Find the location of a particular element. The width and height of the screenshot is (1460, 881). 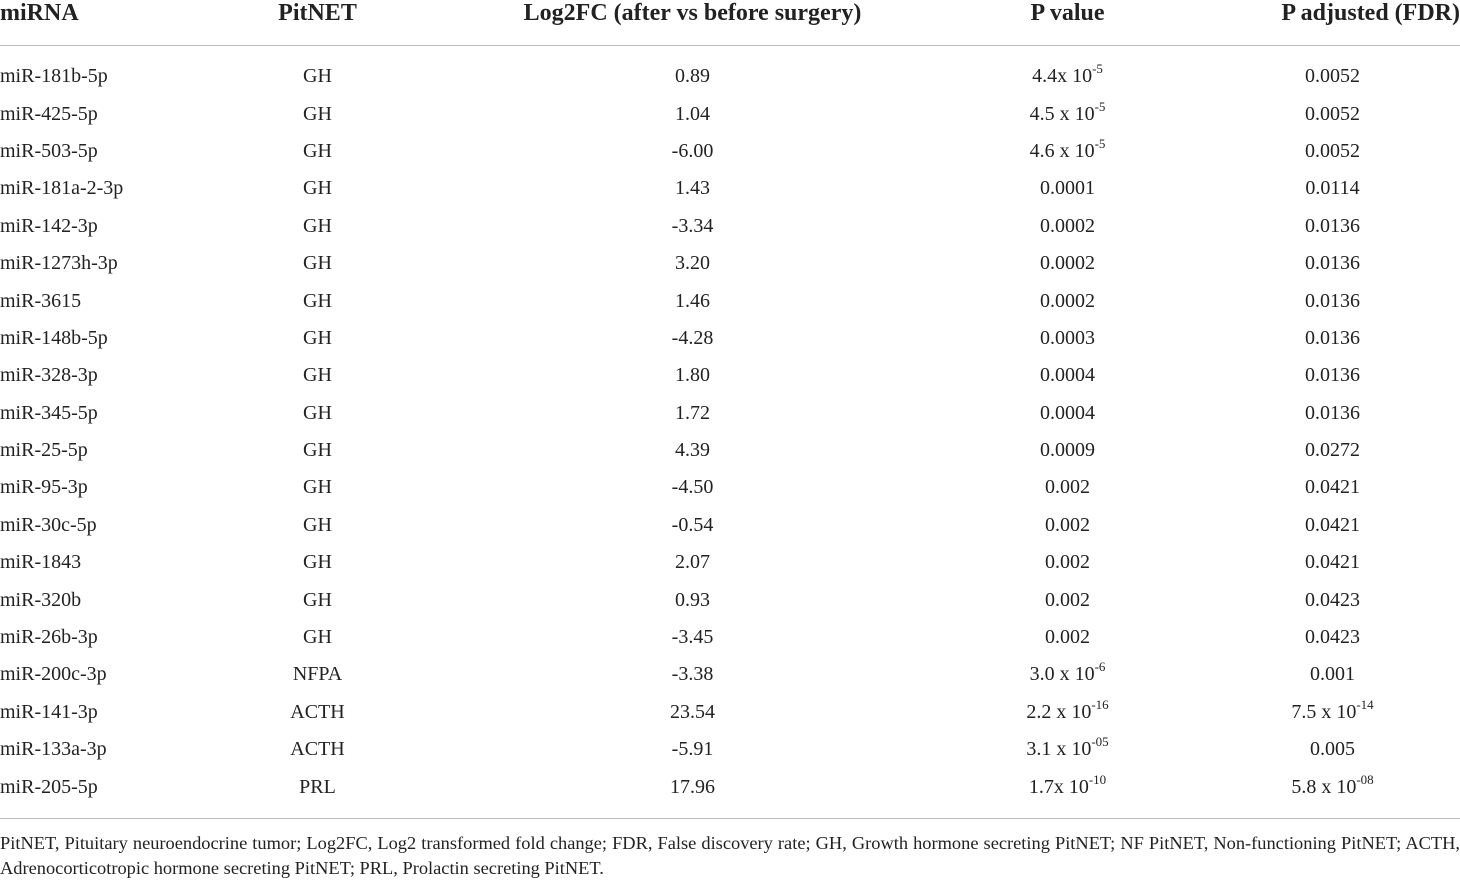

table-row: miR-328-3p GH 1.80 0.0004 0.0136 is located at coordinates (730, 375).